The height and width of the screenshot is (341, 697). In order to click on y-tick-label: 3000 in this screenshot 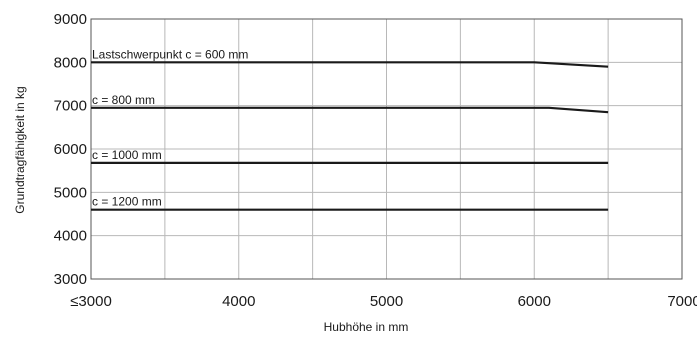, I will do `click(70, 279)`.